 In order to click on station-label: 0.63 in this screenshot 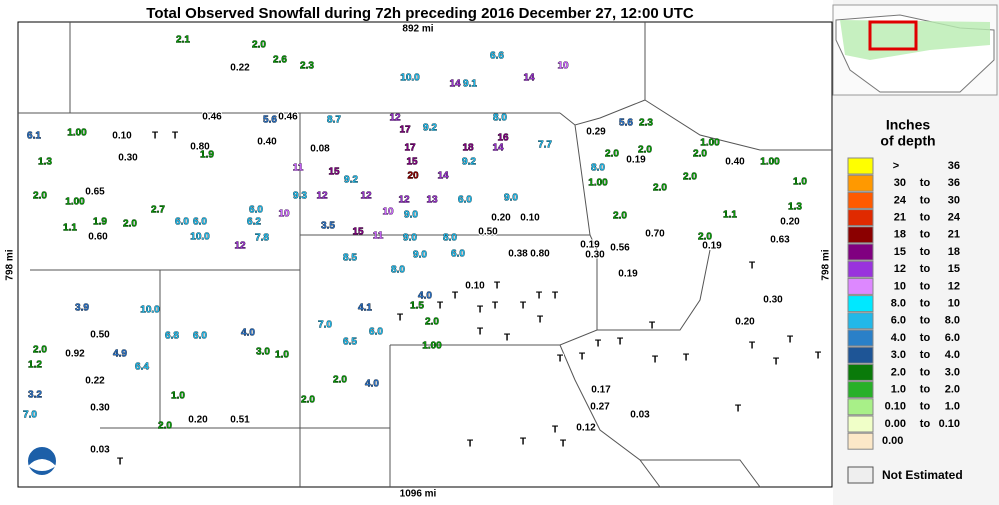, I will do `click(780, 240)`.